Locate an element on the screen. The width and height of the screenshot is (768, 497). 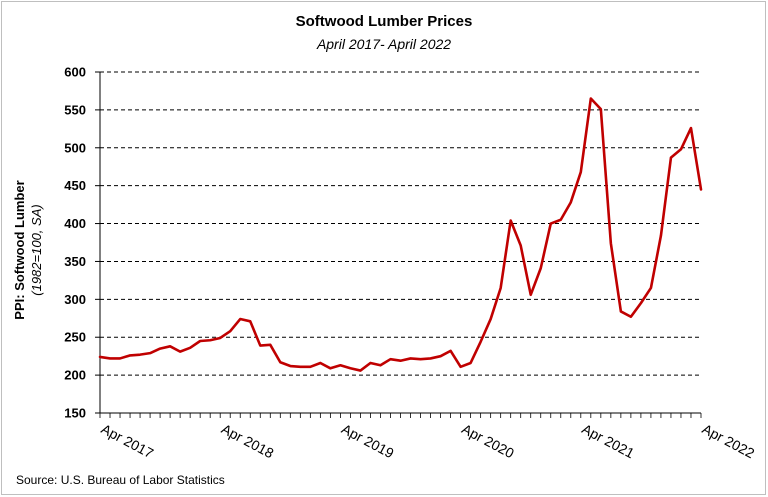
y-tick-label: 500 is located at coordinates (75, 147).